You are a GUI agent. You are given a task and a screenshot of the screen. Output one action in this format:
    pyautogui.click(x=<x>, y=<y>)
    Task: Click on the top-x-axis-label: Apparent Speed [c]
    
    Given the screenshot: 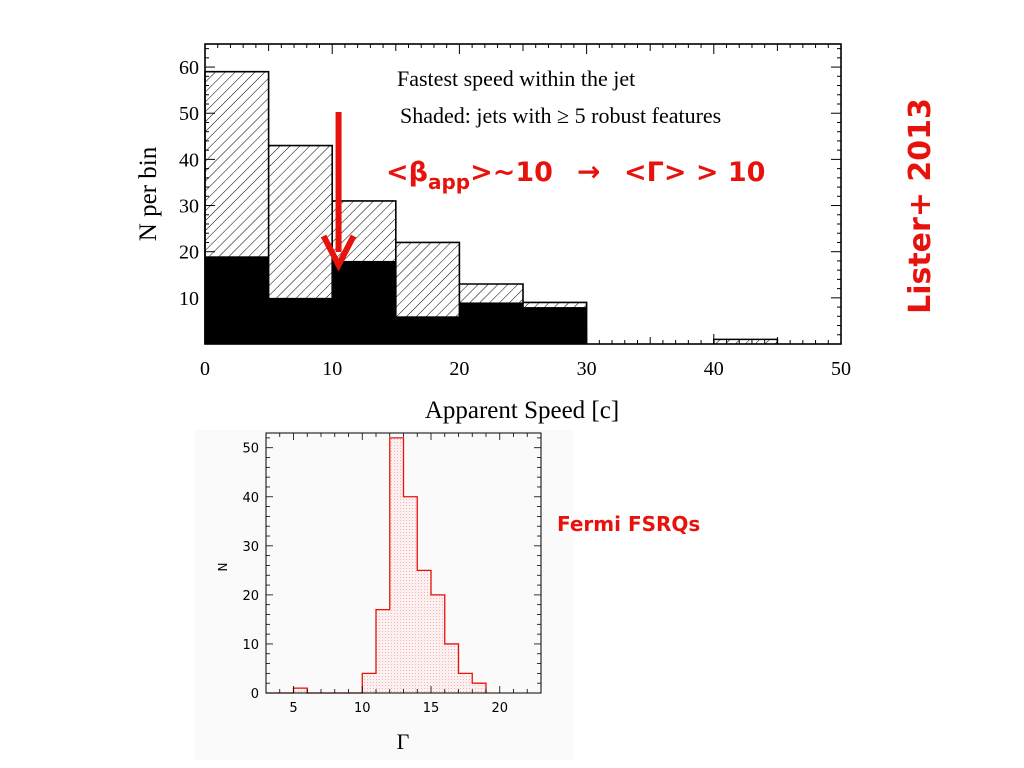 What is the action you would take?
    pyautogui.click(x=522, y=410)
    